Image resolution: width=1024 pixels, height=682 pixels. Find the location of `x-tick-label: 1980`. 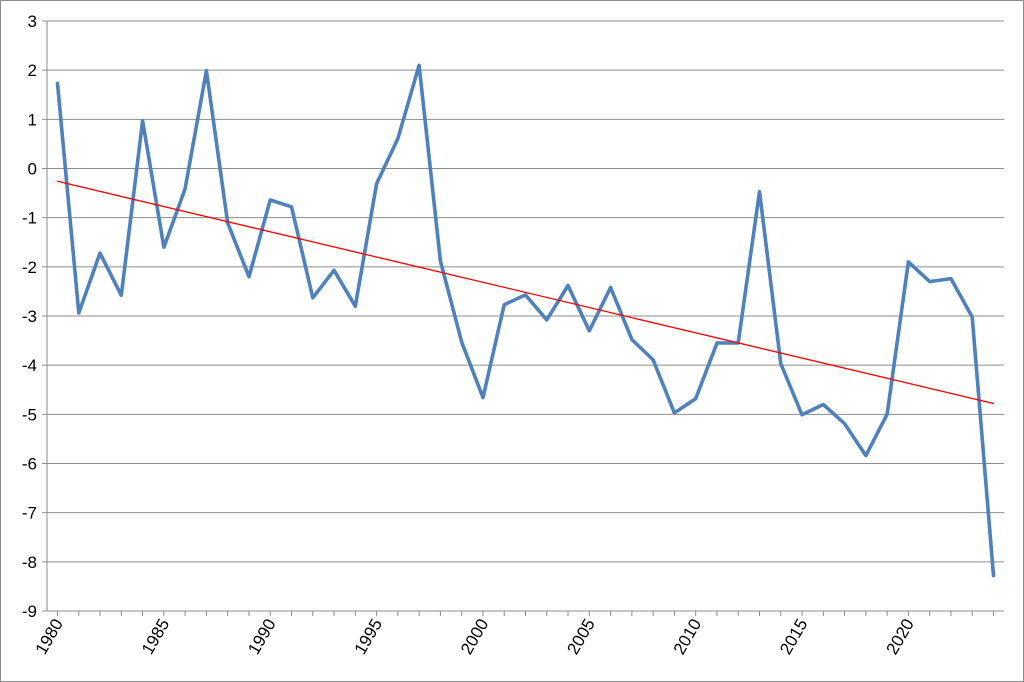

x-tick-label: 1980 is located at coordinates (49, 637).